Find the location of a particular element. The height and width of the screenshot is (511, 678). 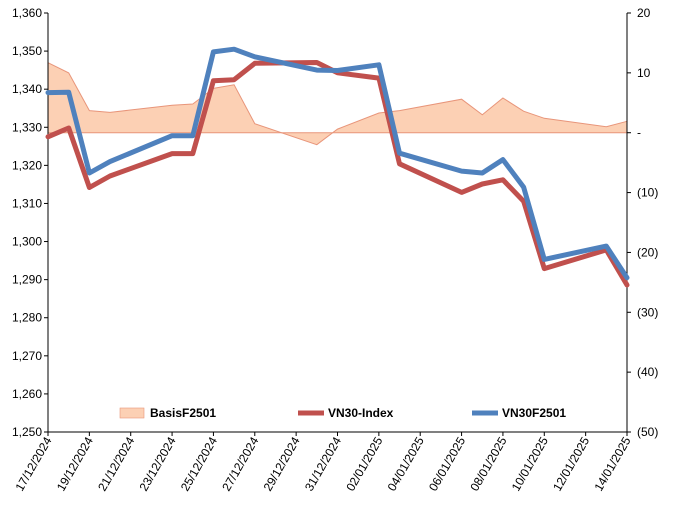

right-tick-label: (50) is located at coordinates (647, 432).